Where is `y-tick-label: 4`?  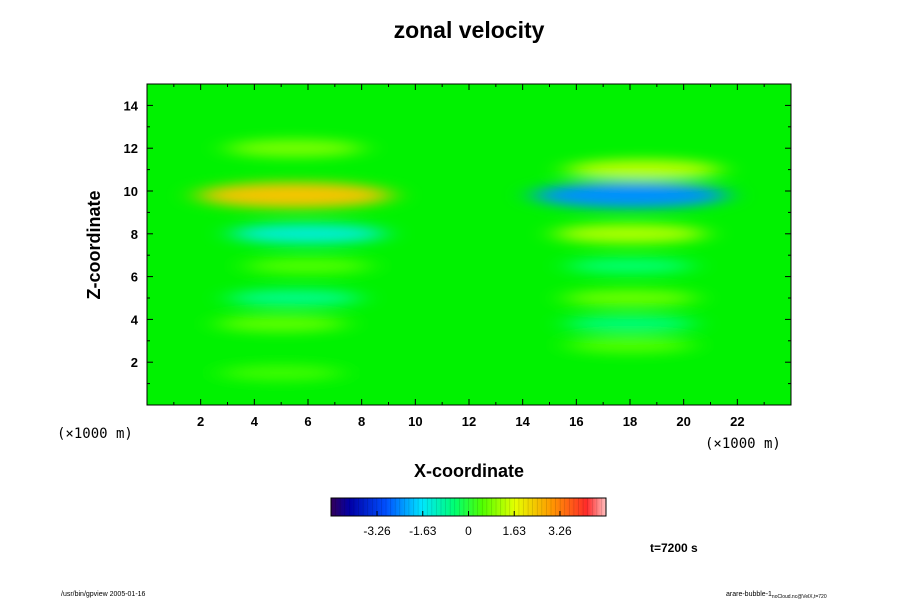 y-tick-label: 4 is located at coordinates (135, 319).